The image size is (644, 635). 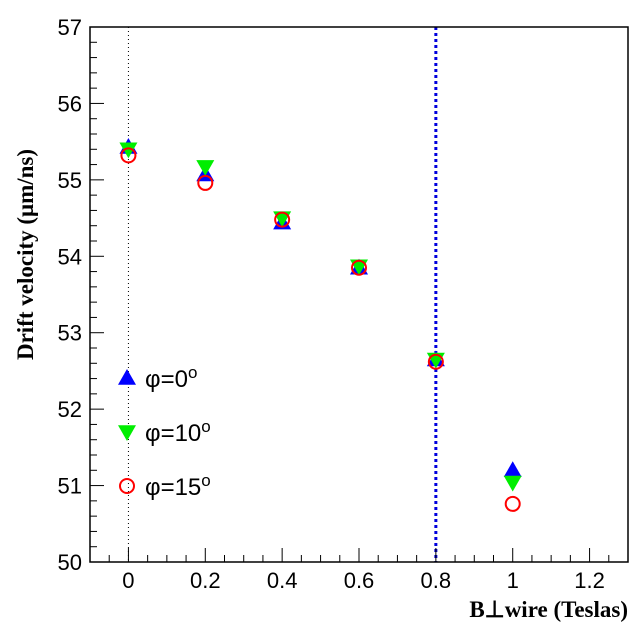 What do you see at coordinates (171, 378) in the screenshot?
I see `legend-label: φ=0o` at bounding box center [171, 378].